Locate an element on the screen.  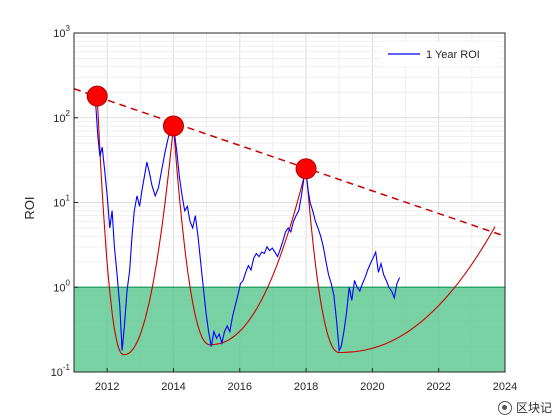
legend-label: 1 Year ROI is located at coordinates (453, 55).